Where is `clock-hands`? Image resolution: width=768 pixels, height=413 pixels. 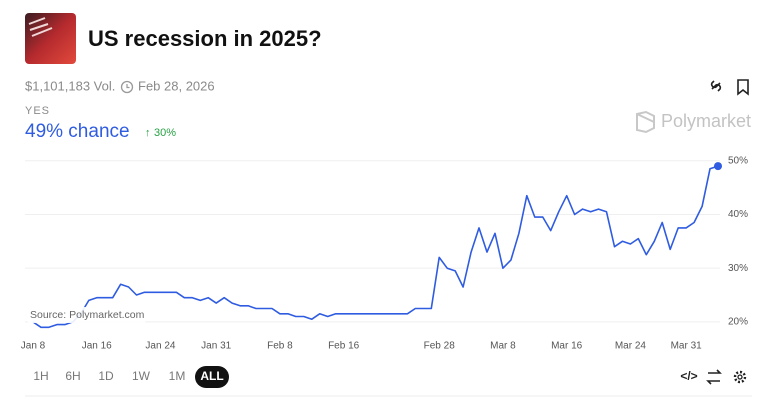 clock-hands is located at coordinates (128, 86).